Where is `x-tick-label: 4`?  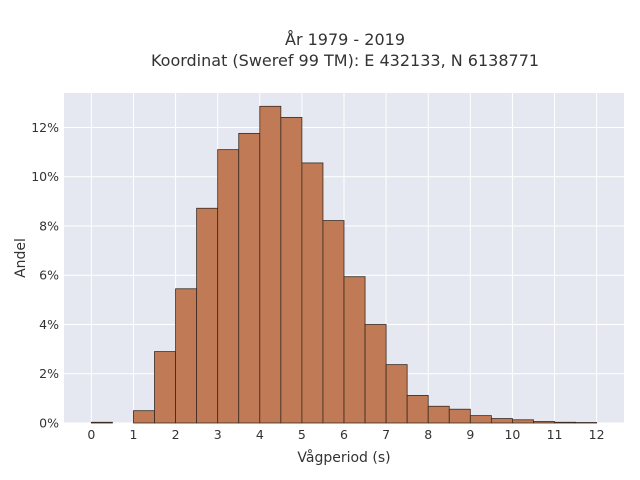
x-tick-label: 4 is located at coordinates (260, 434).